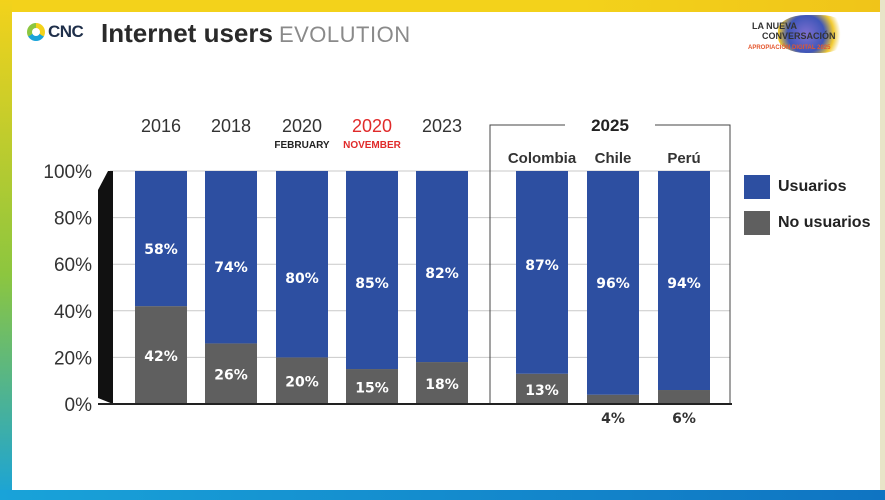 This screenshot has height=500, width=885. I want to click on legend-item-usuarios: Usuarios, so click(807, 187).